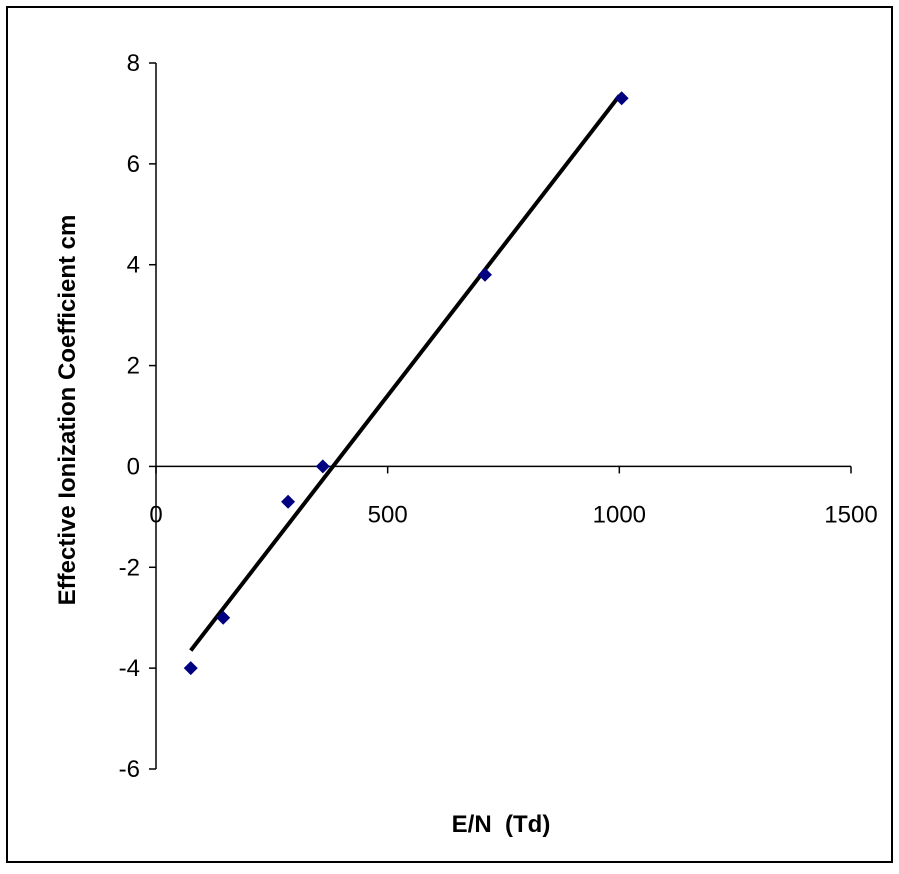 The width and height of the screenshot is (899, 874). I want to click on x-tick-label: 500, so click(388, 514).